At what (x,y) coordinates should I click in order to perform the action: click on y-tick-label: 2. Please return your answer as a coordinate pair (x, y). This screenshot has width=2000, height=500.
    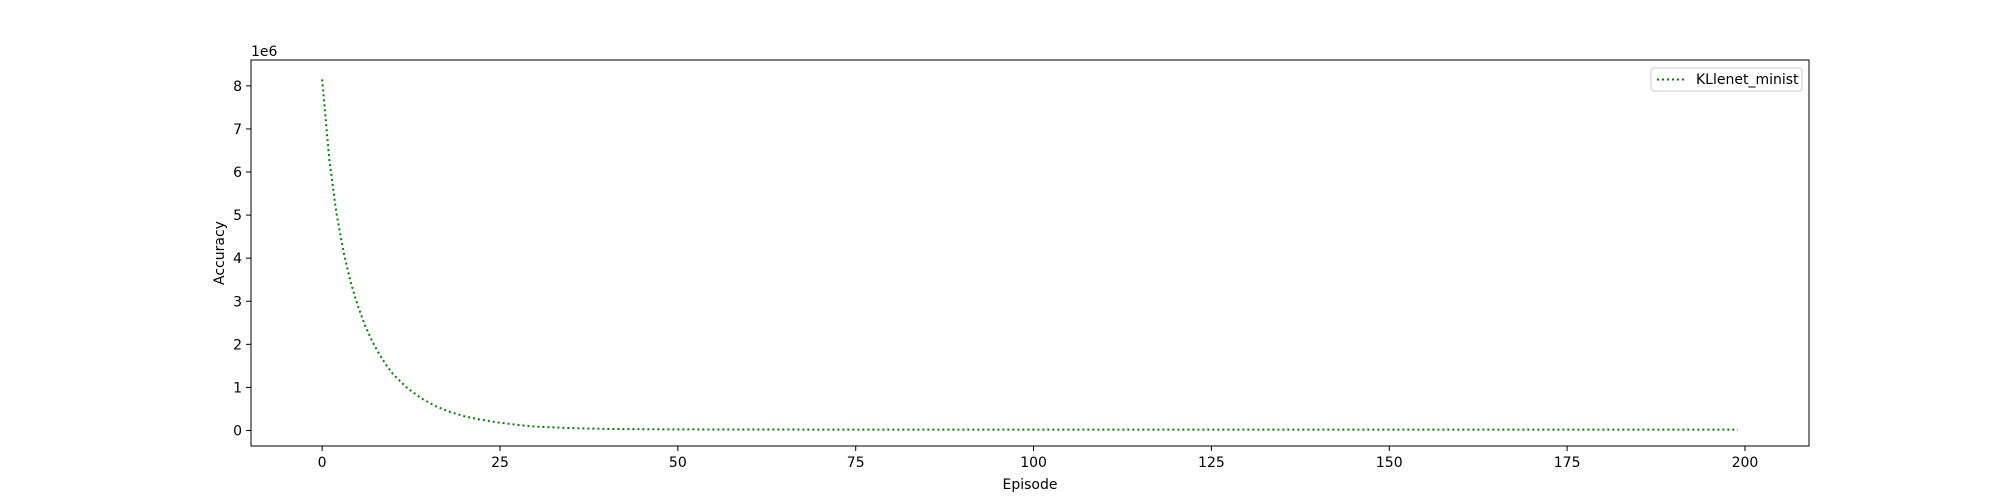
    Looking at the image, I should click on (237, 345).